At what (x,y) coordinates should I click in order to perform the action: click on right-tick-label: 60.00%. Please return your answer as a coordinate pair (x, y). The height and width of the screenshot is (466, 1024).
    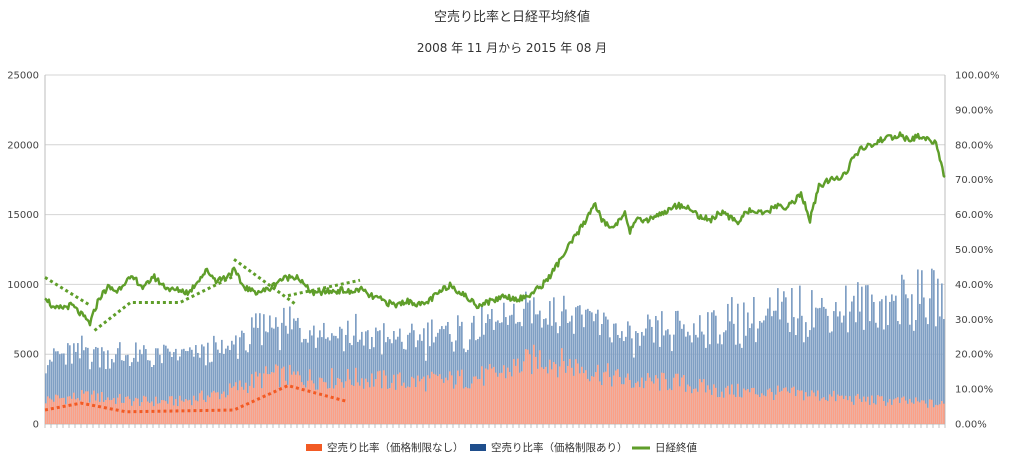
    Looking at the image, I should click on (974, 215).